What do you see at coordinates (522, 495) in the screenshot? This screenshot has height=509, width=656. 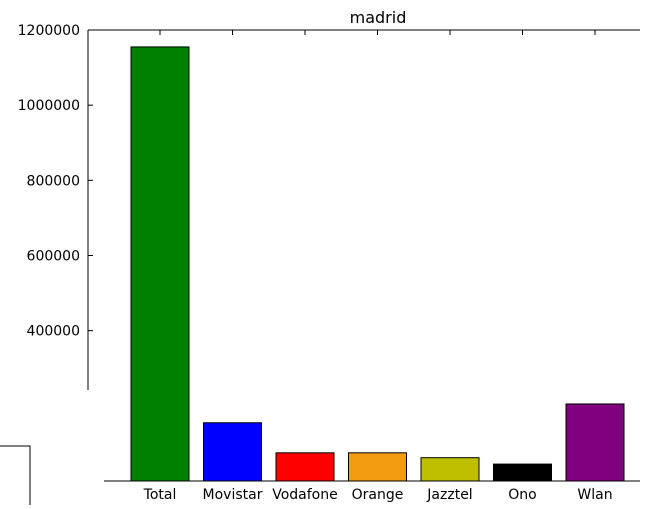 I see `x-tick-label: Ono` at bounding box center [522, 495].